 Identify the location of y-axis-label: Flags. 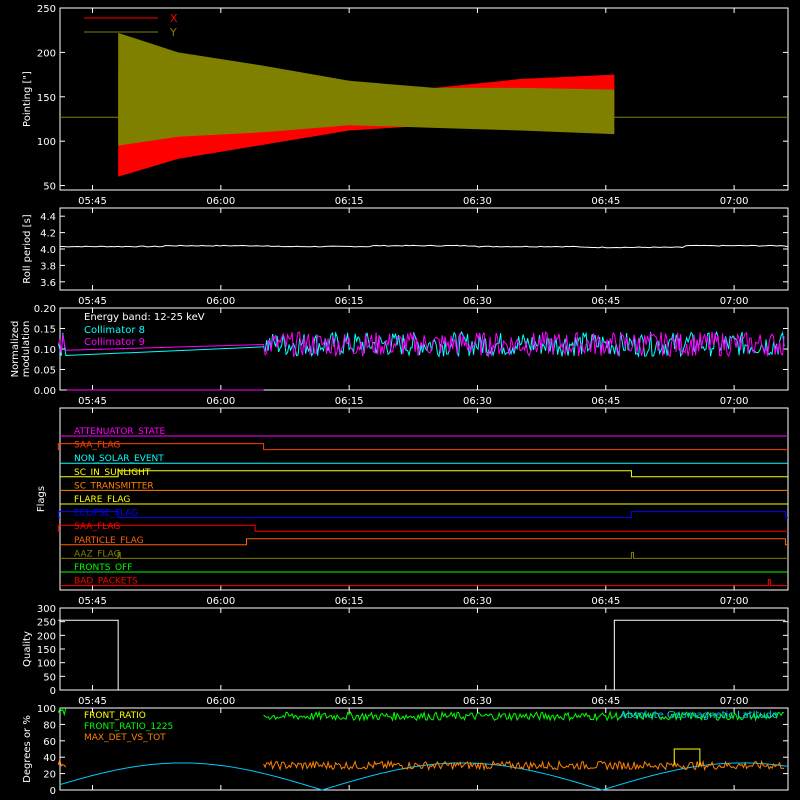
(41, 499).